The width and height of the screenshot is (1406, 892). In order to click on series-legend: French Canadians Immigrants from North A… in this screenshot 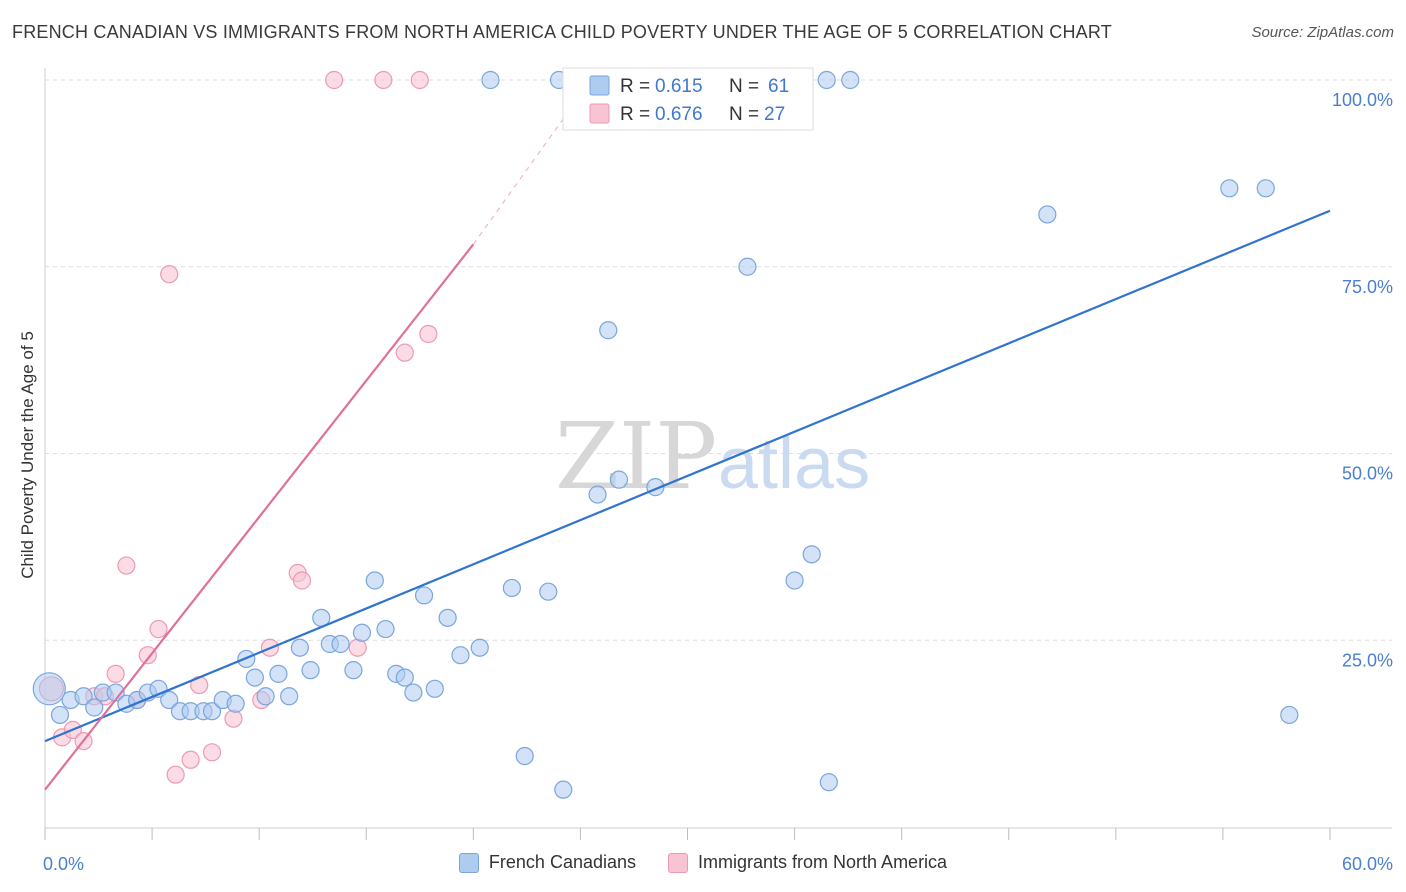, I will do `click(703, 862)`.